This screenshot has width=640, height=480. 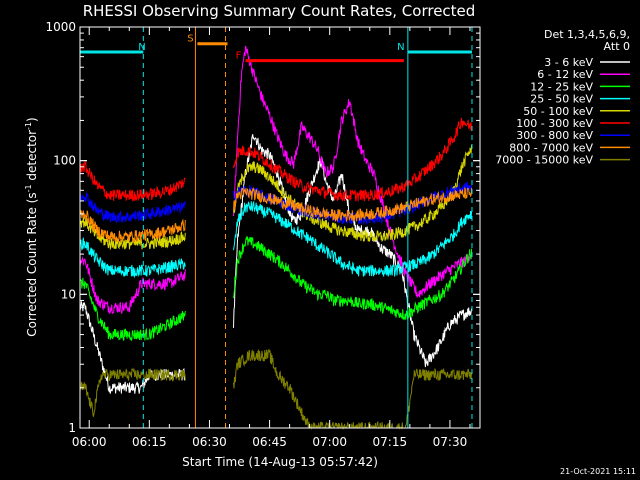 What do you see at coordinates (32, 157) in the screenshot?
I see `y-axis-label-mid: detector` at bounding box center [32, 157].